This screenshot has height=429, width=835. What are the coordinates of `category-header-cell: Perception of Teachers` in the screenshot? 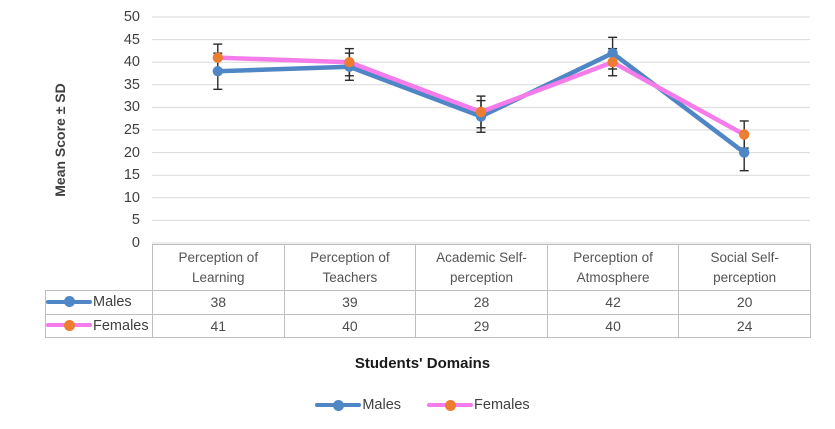 It's located at (350, 267).